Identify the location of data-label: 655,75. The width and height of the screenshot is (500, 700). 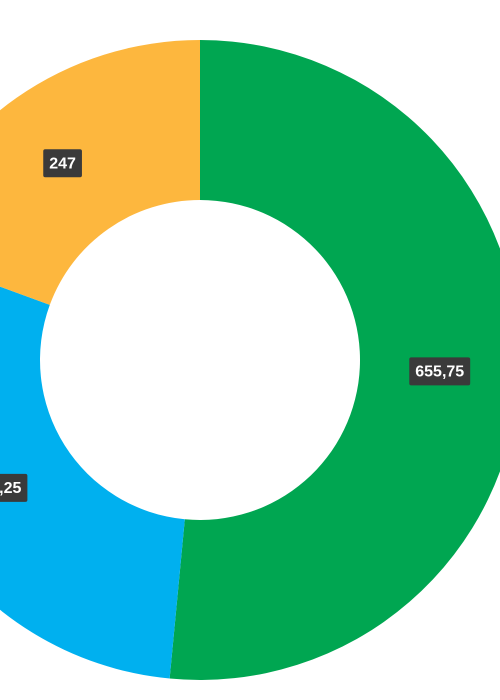
(439, 372).